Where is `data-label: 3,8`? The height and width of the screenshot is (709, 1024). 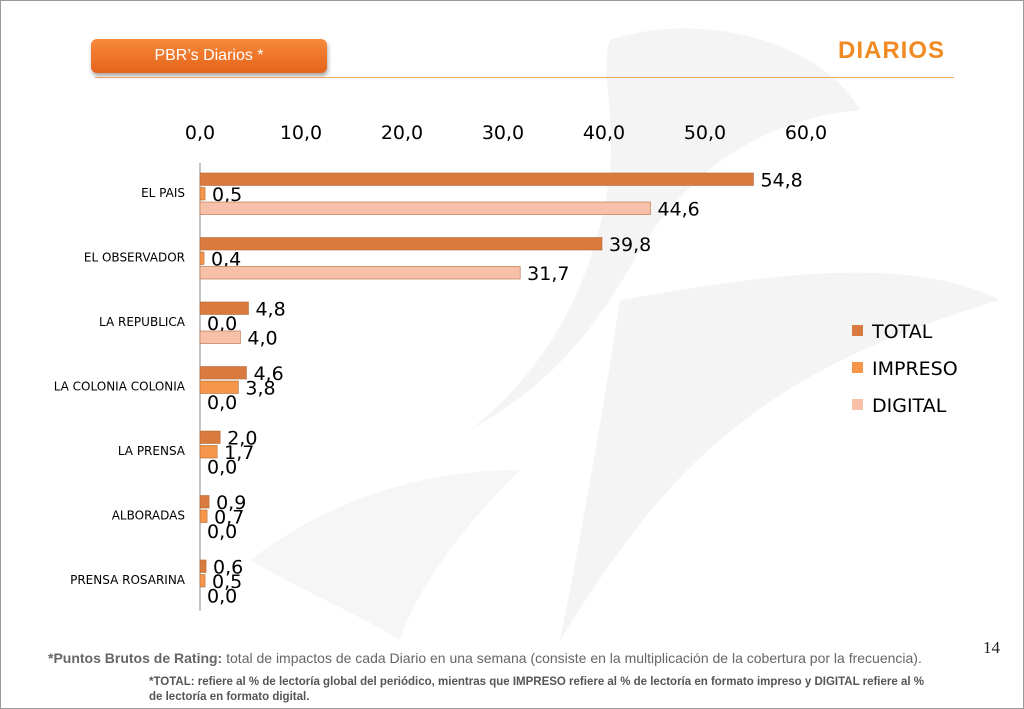 data-label: 3,8 is located at coordinates (260, 388).